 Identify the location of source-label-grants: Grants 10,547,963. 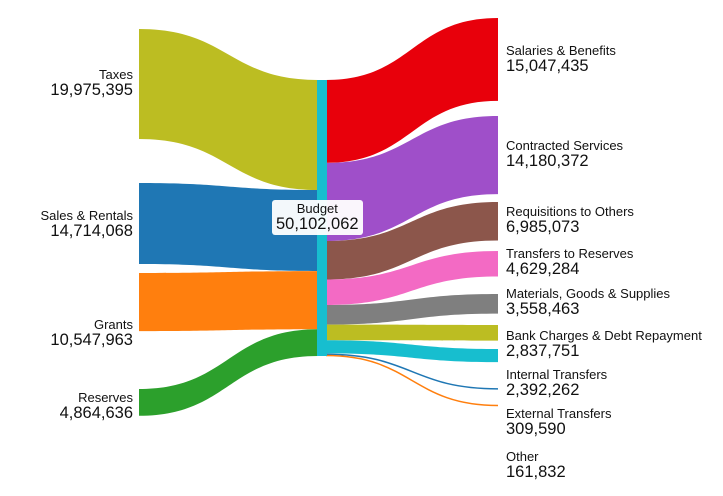
(91, 333).